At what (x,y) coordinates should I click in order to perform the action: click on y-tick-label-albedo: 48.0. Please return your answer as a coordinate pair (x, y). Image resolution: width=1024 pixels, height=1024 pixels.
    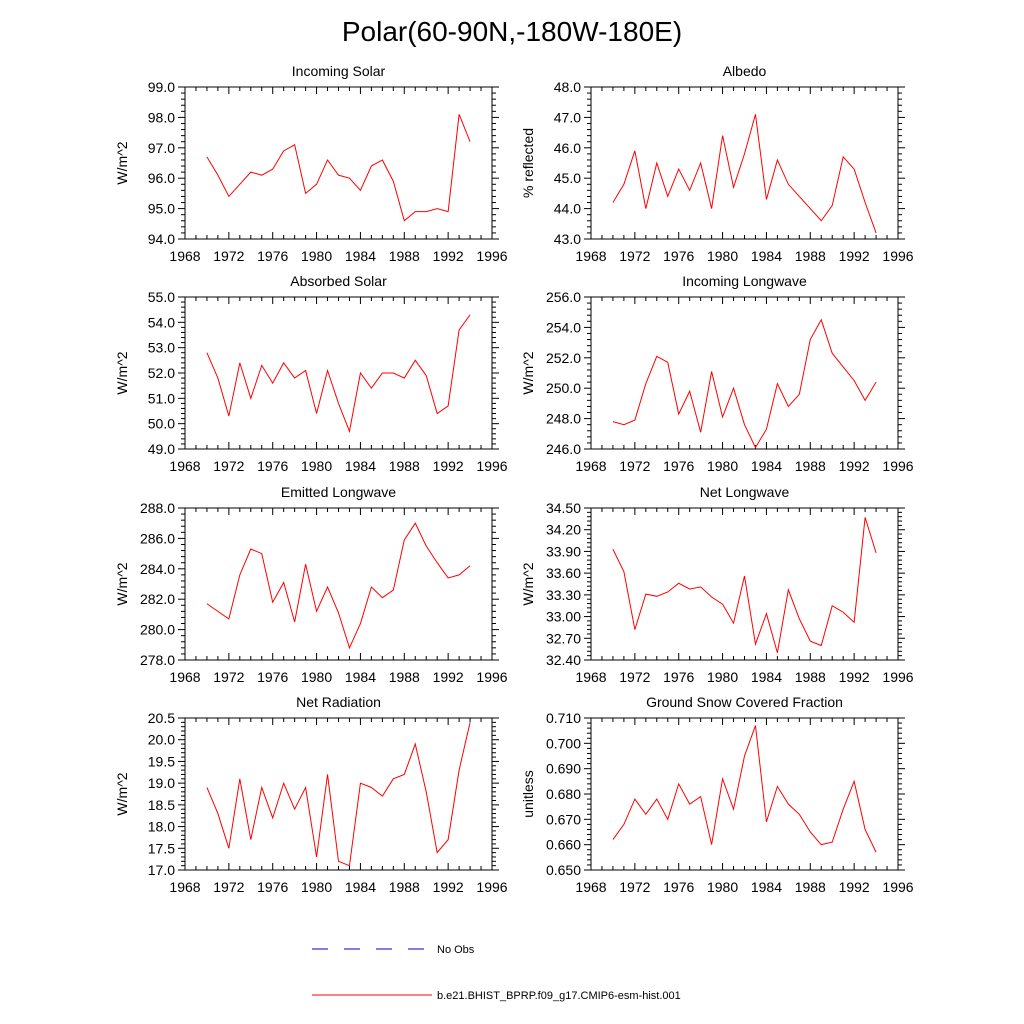
    Looking at the image, I should click on (567, 87).